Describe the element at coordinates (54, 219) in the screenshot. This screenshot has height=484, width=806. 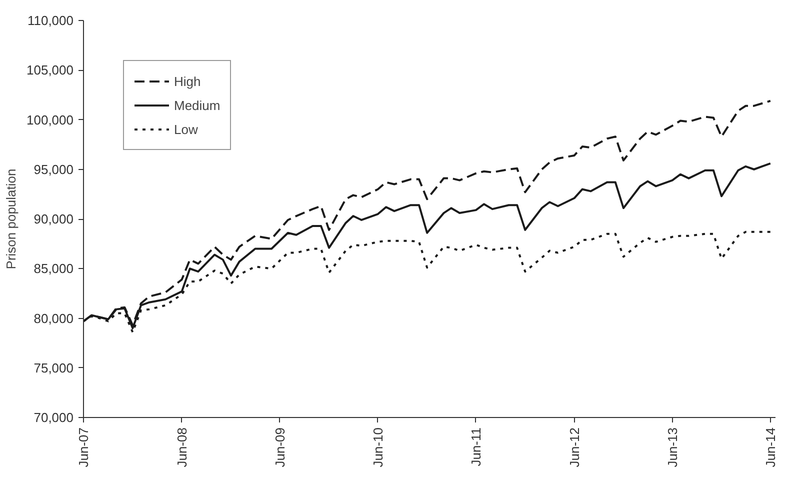
I see `y-tick-label: 90,000` at that location.